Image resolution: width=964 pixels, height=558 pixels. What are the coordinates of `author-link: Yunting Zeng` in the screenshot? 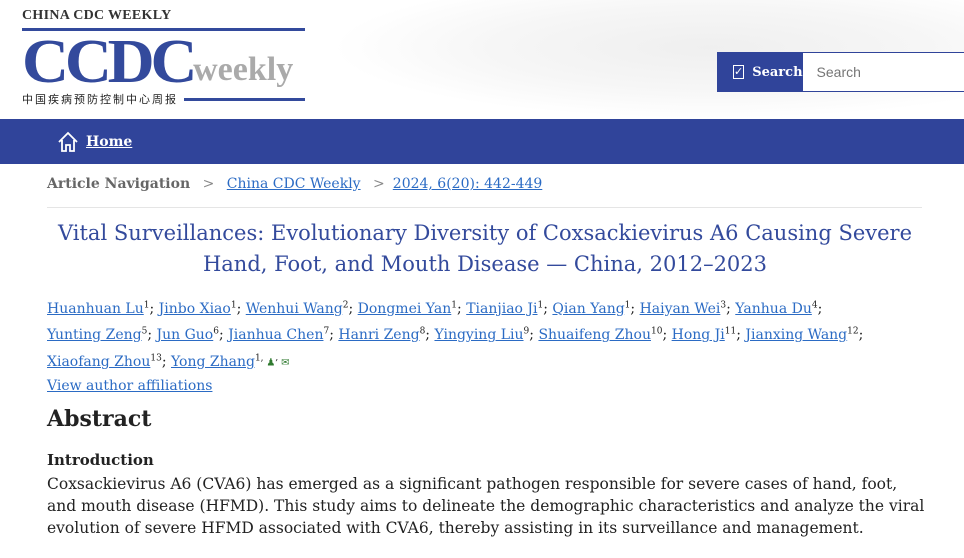 It's located at (94, 335).